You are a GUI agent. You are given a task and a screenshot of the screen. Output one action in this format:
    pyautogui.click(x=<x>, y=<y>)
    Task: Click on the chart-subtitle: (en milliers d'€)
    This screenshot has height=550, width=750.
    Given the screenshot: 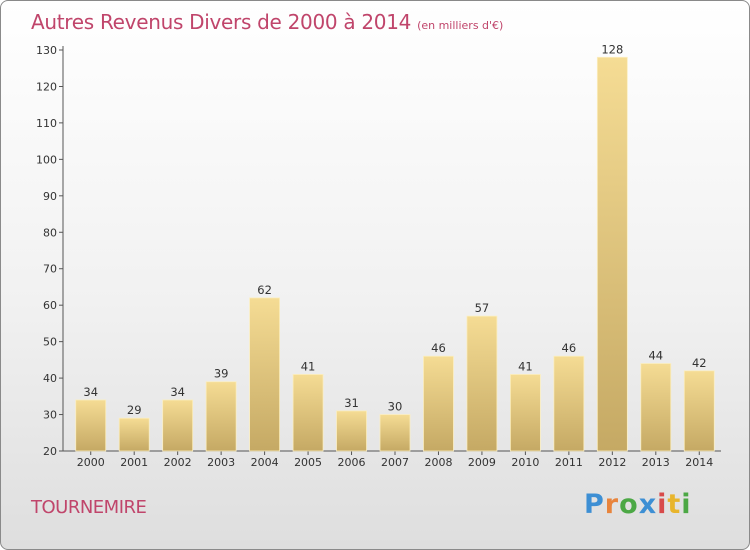 What is the action you would take?
    pyautogui.click(x=460, y=25)
    